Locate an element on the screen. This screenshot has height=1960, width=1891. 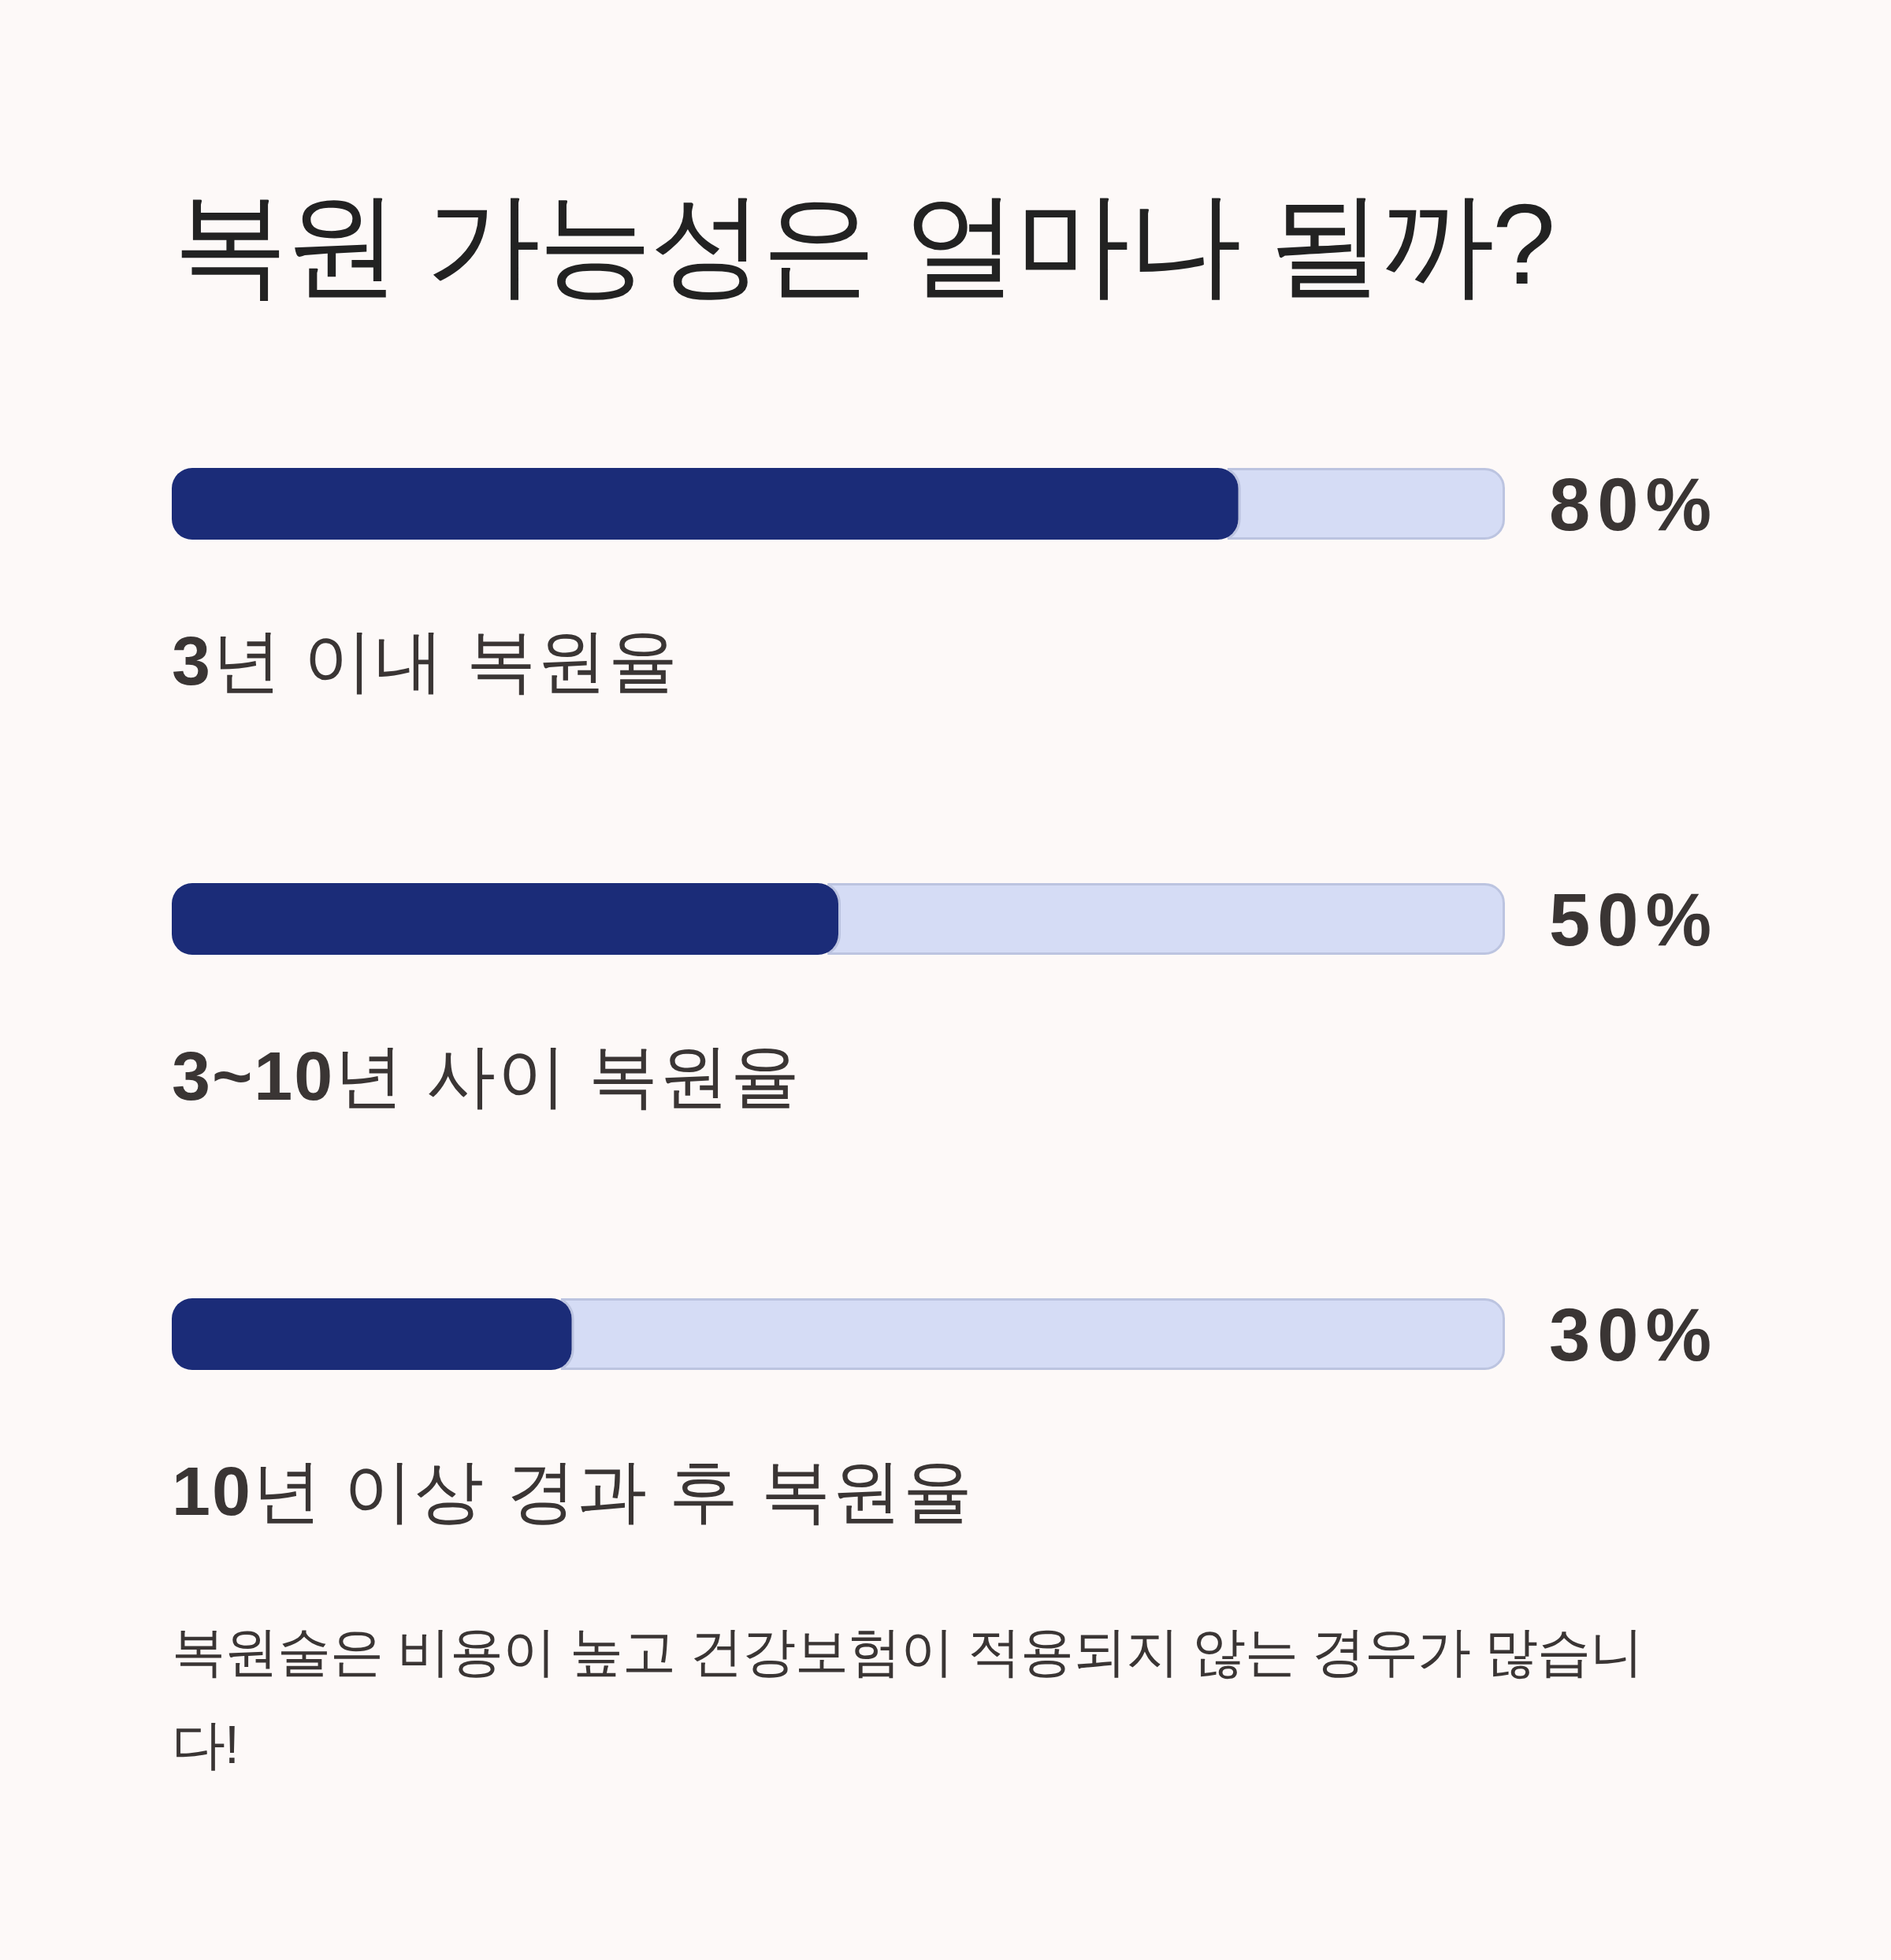
category-label: 3년 이내 복원율 is located at coordinates (425, 661).